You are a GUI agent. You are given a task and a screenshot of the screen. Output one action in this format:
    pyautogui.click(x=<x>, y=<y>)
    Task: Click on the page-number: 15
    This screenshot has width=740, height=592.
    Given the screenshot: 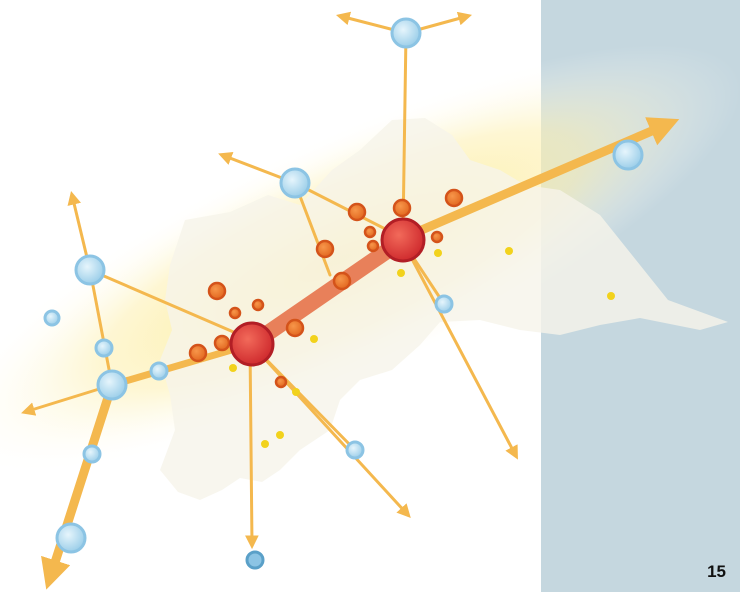 What is the action you would take?
    pyautogui.click(x=716, y=571)
    